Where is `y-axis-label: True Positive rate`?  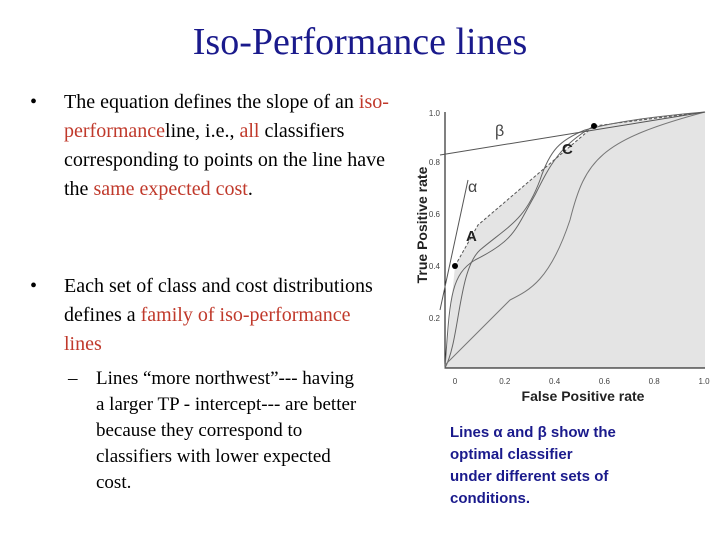
y-axis-label: True Positive rate is located at coordinates (422, 224).